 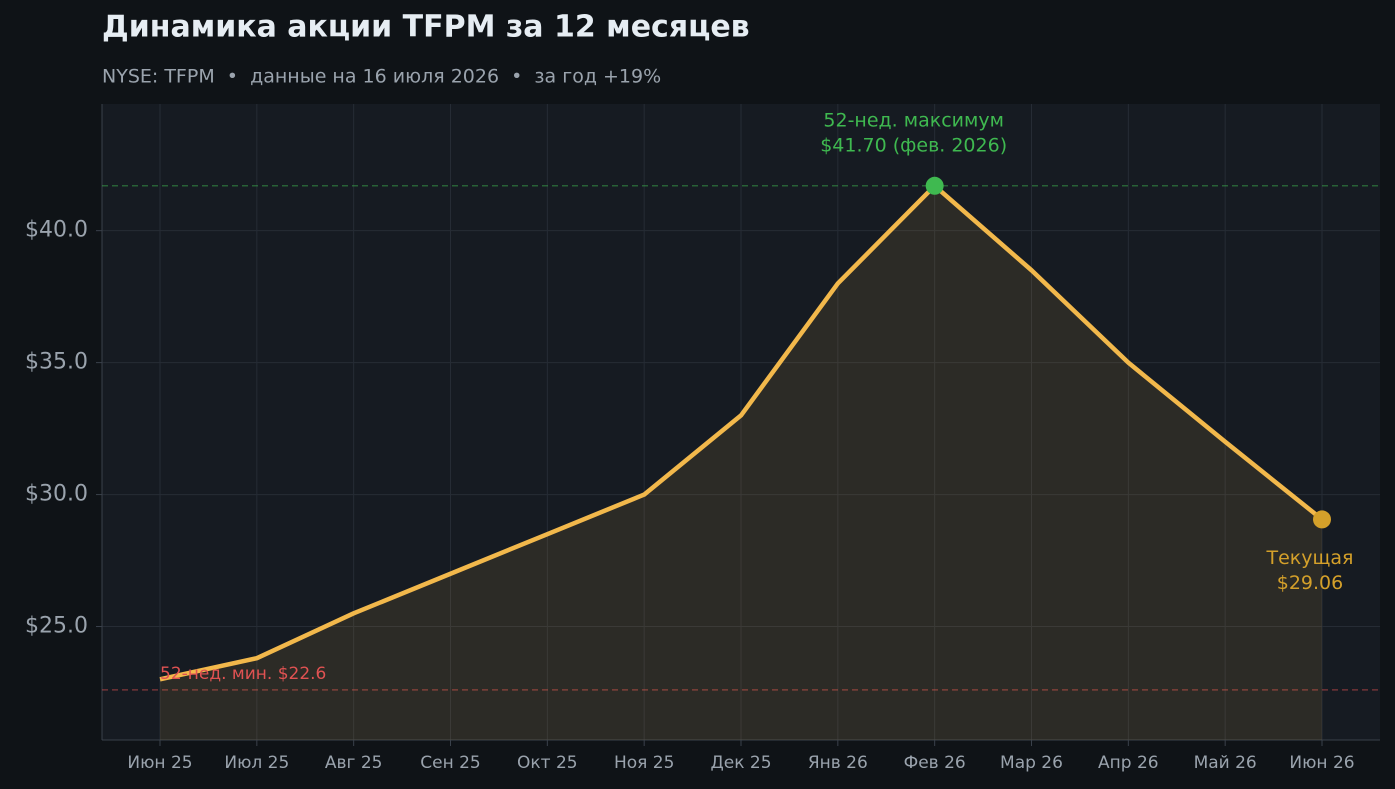 What do you see at coordinates (56, 626) in the screenshot?
I see `y-tick-label: $25.0` at bounding box center [56, 626].